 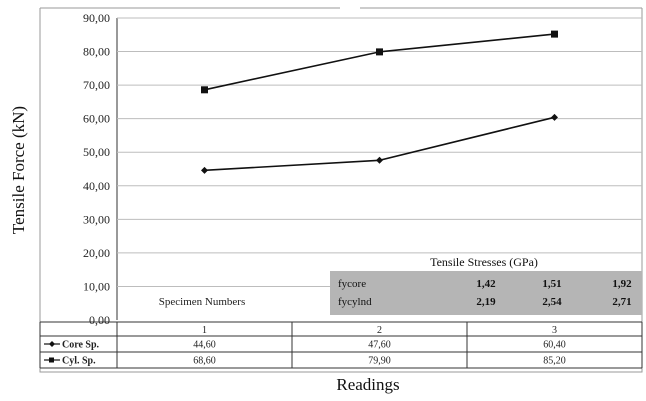 I want to click on table-header: Specimen Numbers, so click(x=202, y=302).